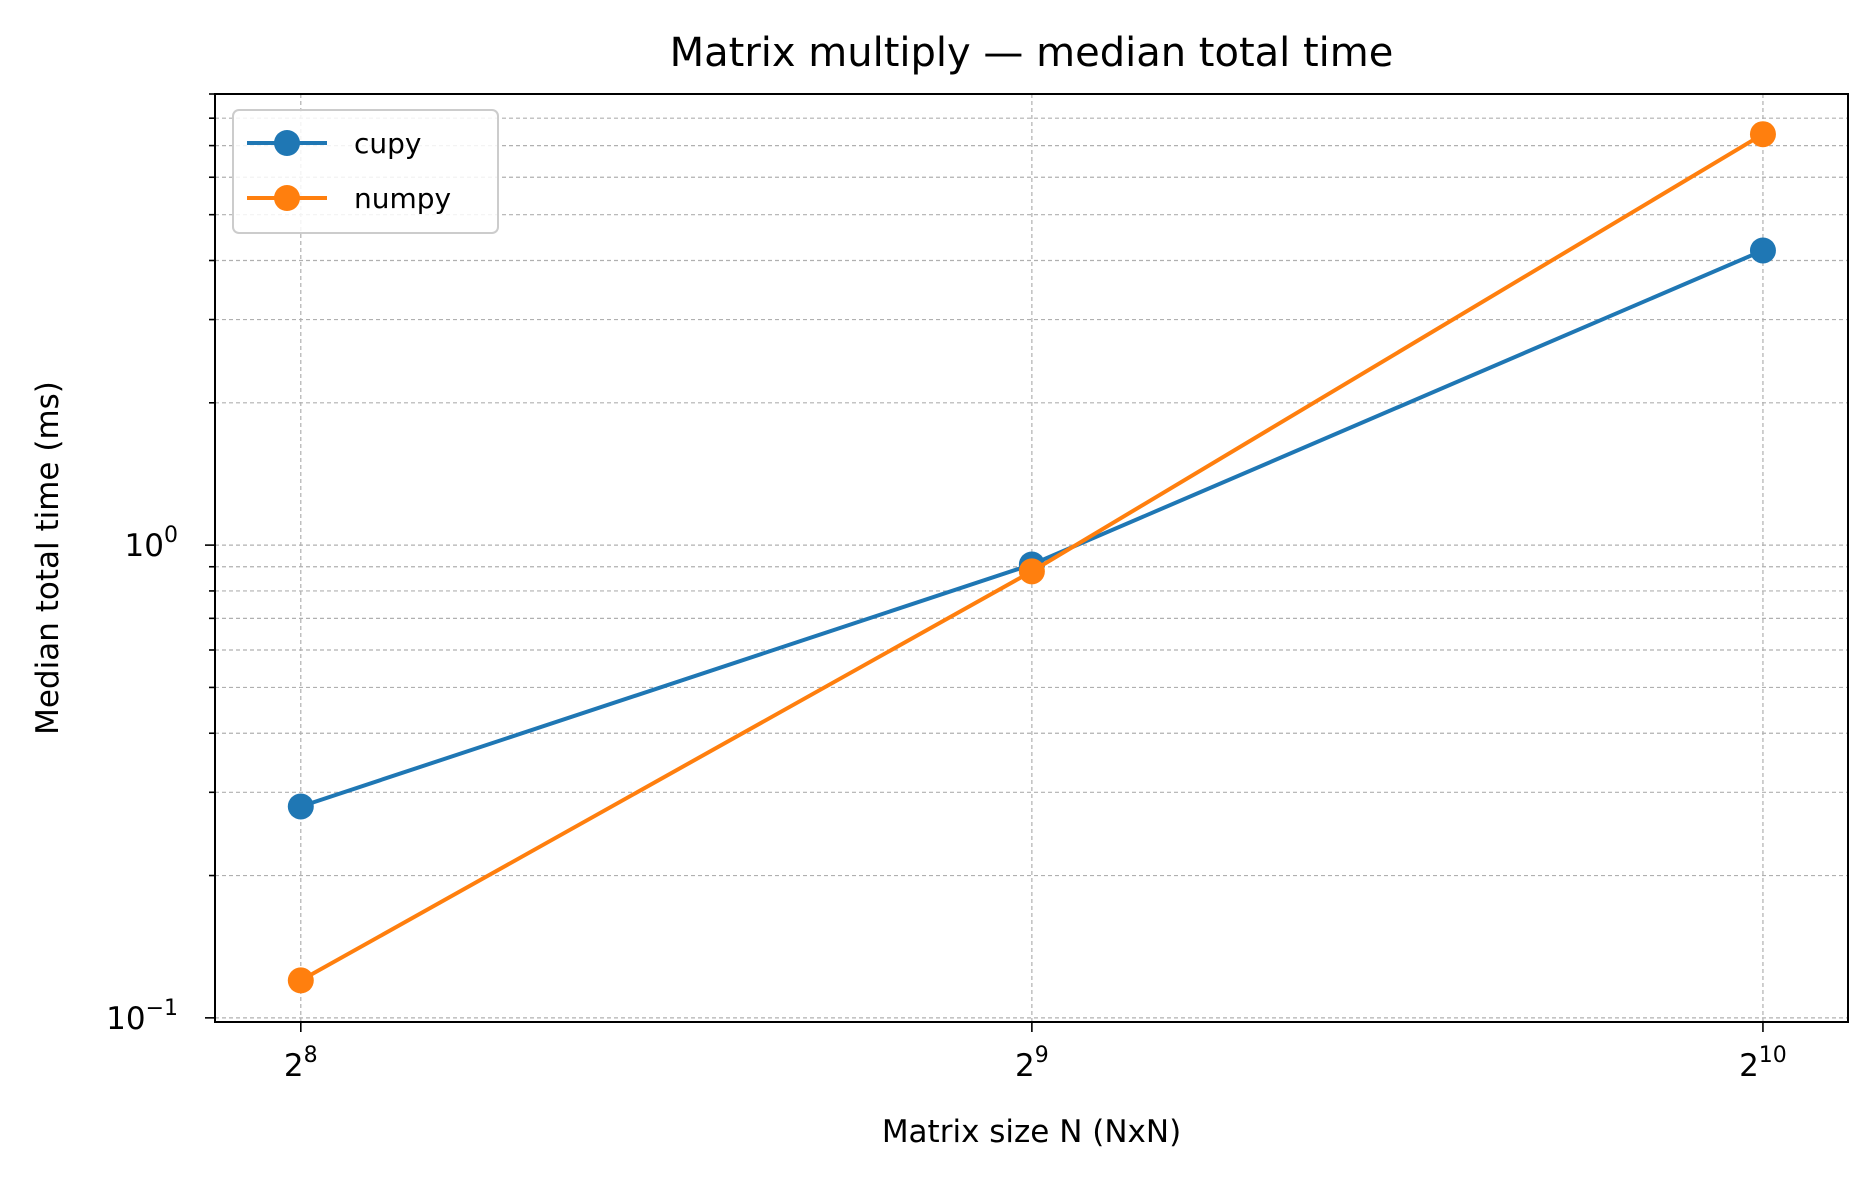  Describe the element at coordinates (1032, 53) in the screenshot. I see `chart-title: Matrix multiply — median total time` at that location.